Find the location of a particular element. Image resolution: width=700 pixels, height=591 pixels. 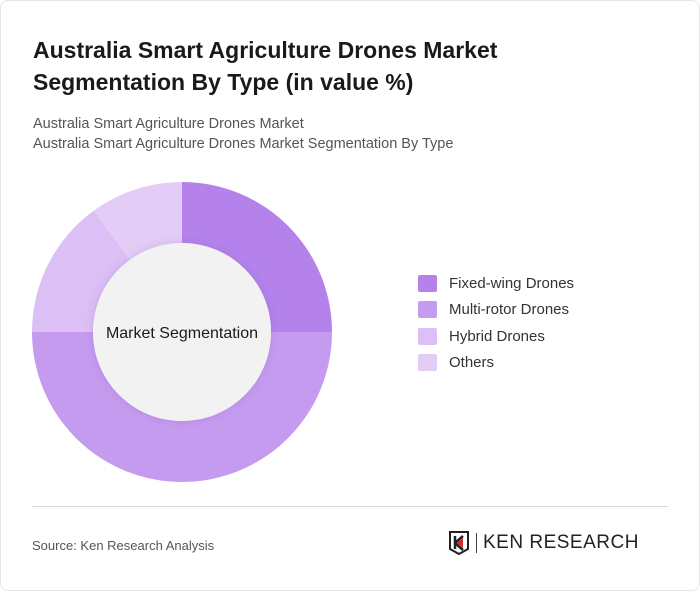

legend-item: Multi-rotor Drones is located at coordinates (496, 310).